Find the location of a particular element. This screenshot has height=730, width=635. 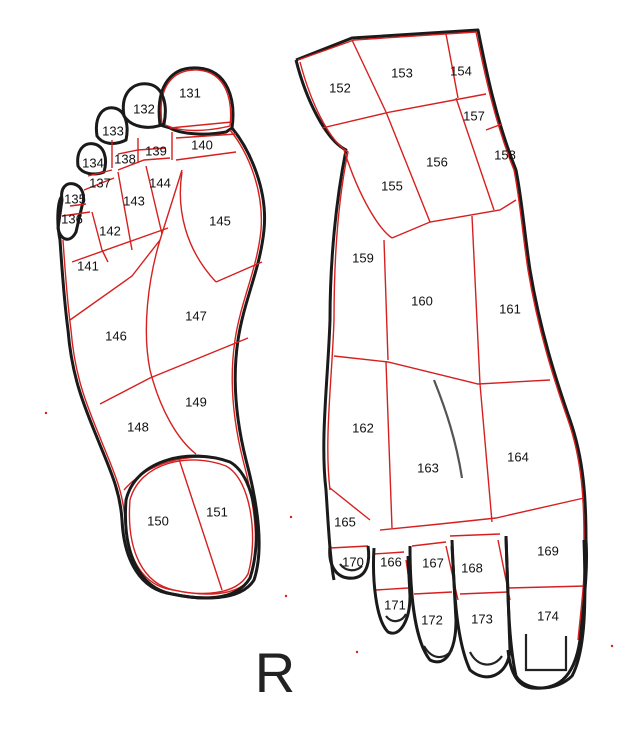

zone-136-label: 136 is located at coordinates (72, 218).